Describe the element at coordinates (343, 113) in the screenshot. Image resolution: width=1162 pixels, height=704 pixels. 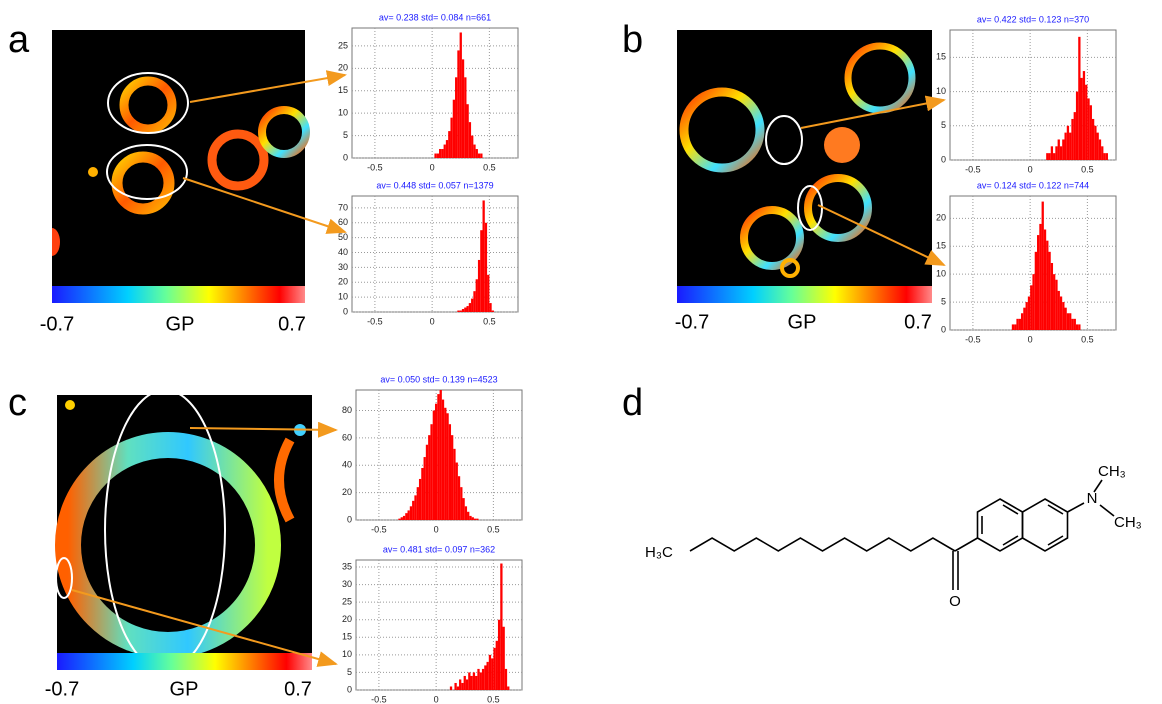
I see `y-tick-label: 10` at that location.